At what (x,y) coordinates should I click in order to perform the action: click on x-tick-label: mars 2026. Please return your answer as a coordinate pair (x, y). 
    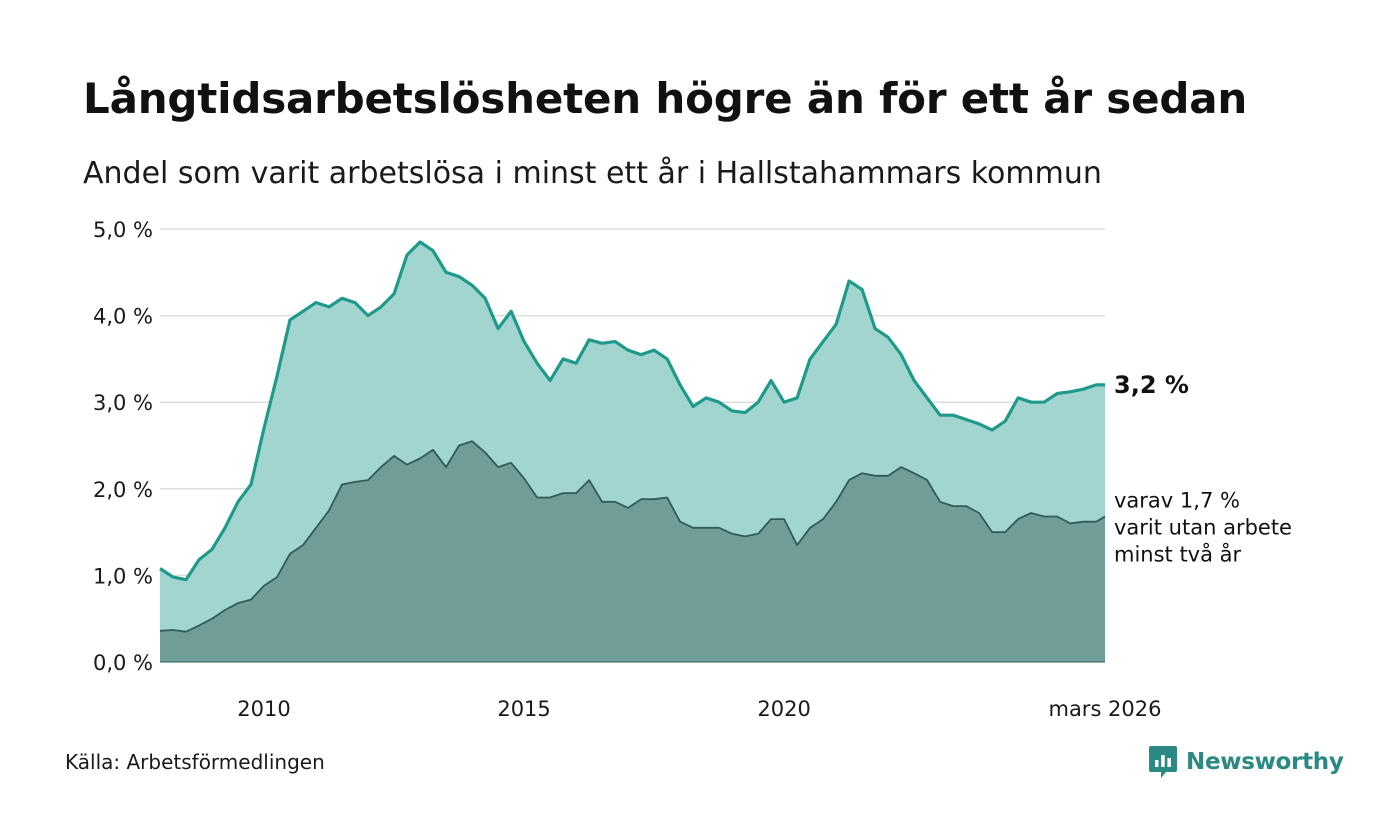
    Looking at the image, I should click on (1104, 709).